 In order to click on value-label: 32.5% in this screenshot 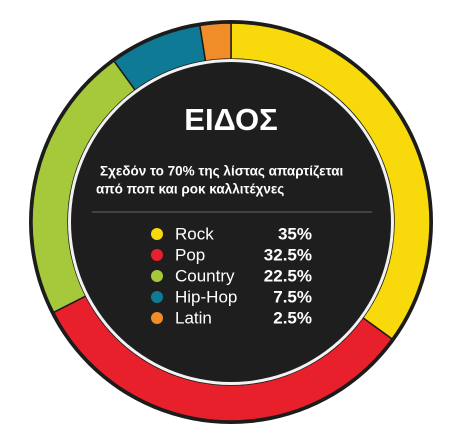, I will do `click(288, 254)`.